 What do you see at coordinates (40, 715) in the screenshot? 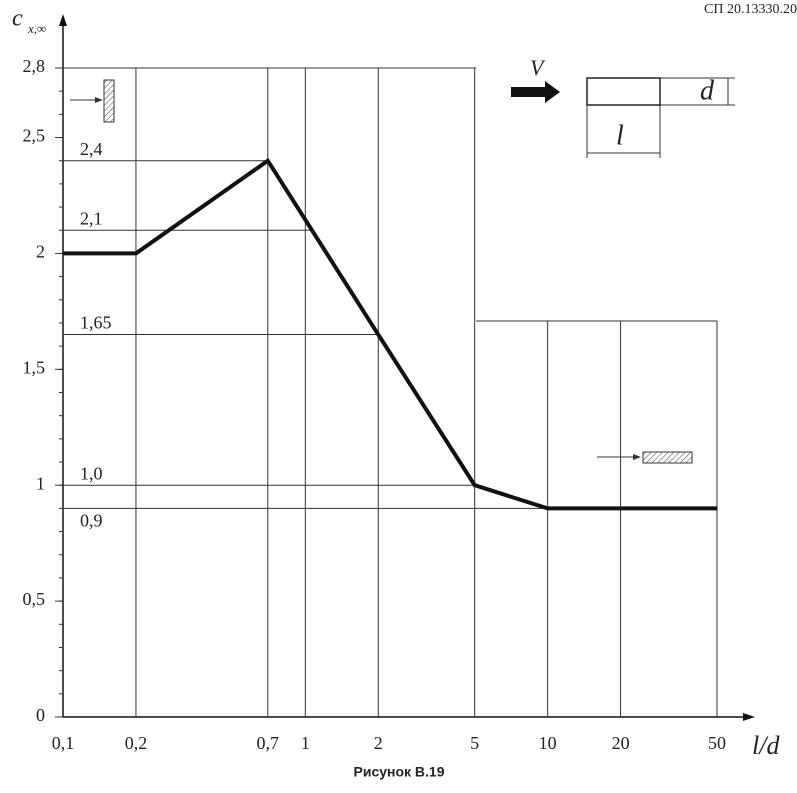
I see `y-tick-label: 0` at bounding box center [40, 715].